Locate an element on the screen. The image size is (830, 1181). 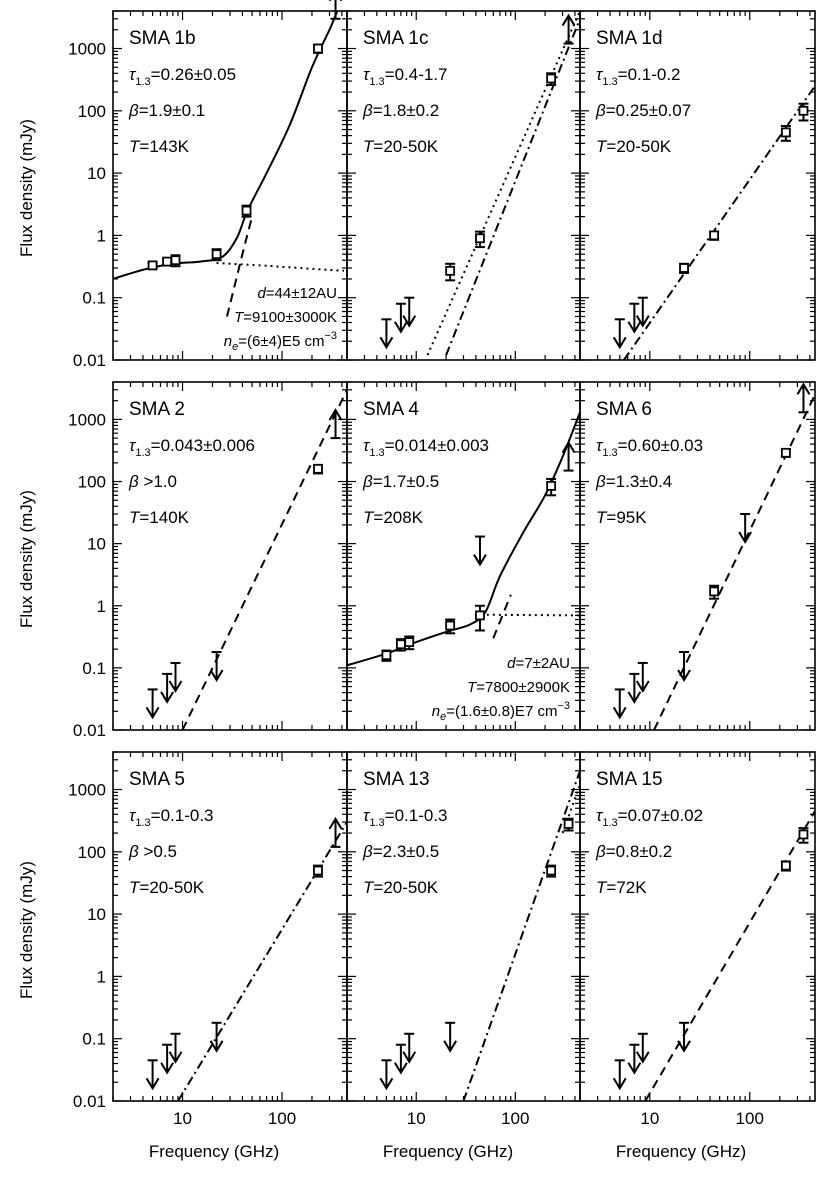
panel-title: SMA 1c is located at coordinates (395, 38).